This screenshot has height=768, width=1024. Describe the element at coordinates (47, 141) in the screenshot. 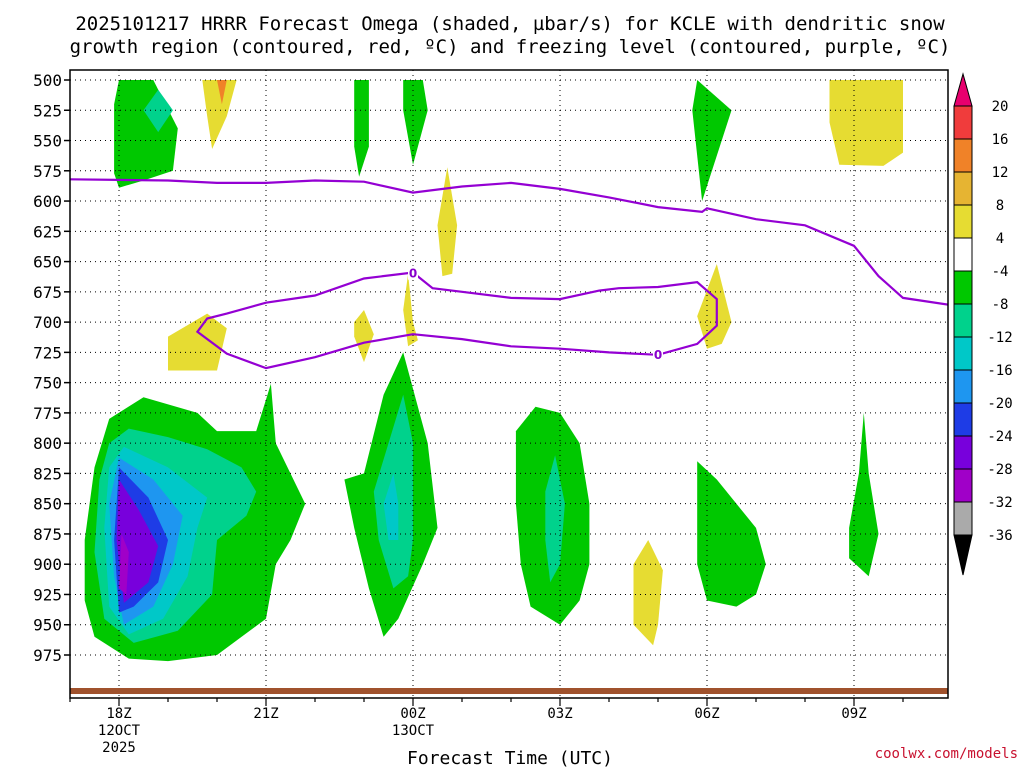

I see `y-tick-label-550: 550` at that location.